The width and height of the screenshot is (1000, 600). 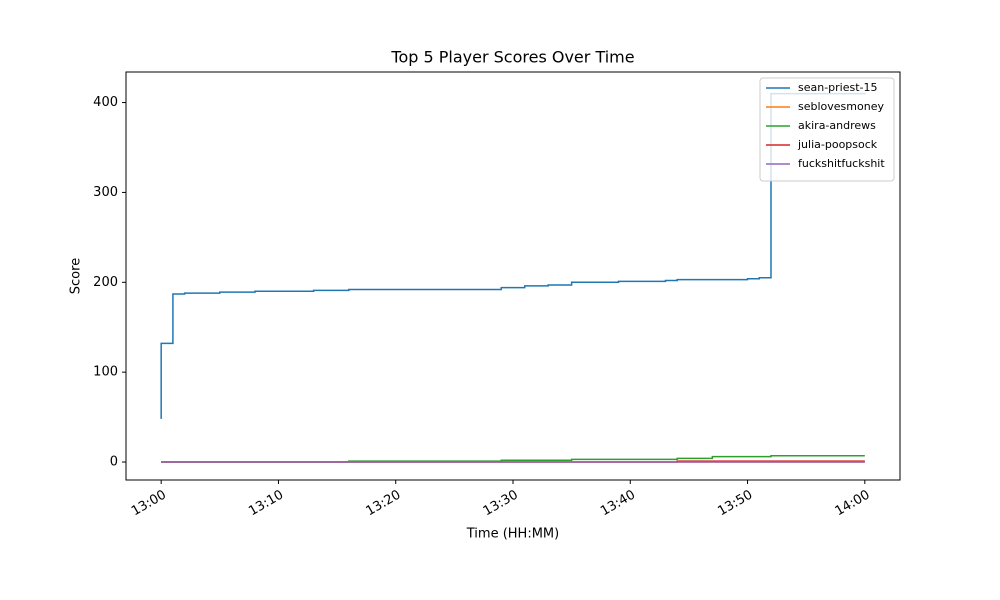 I want to click on legend-box, so click(x=827, y=129).